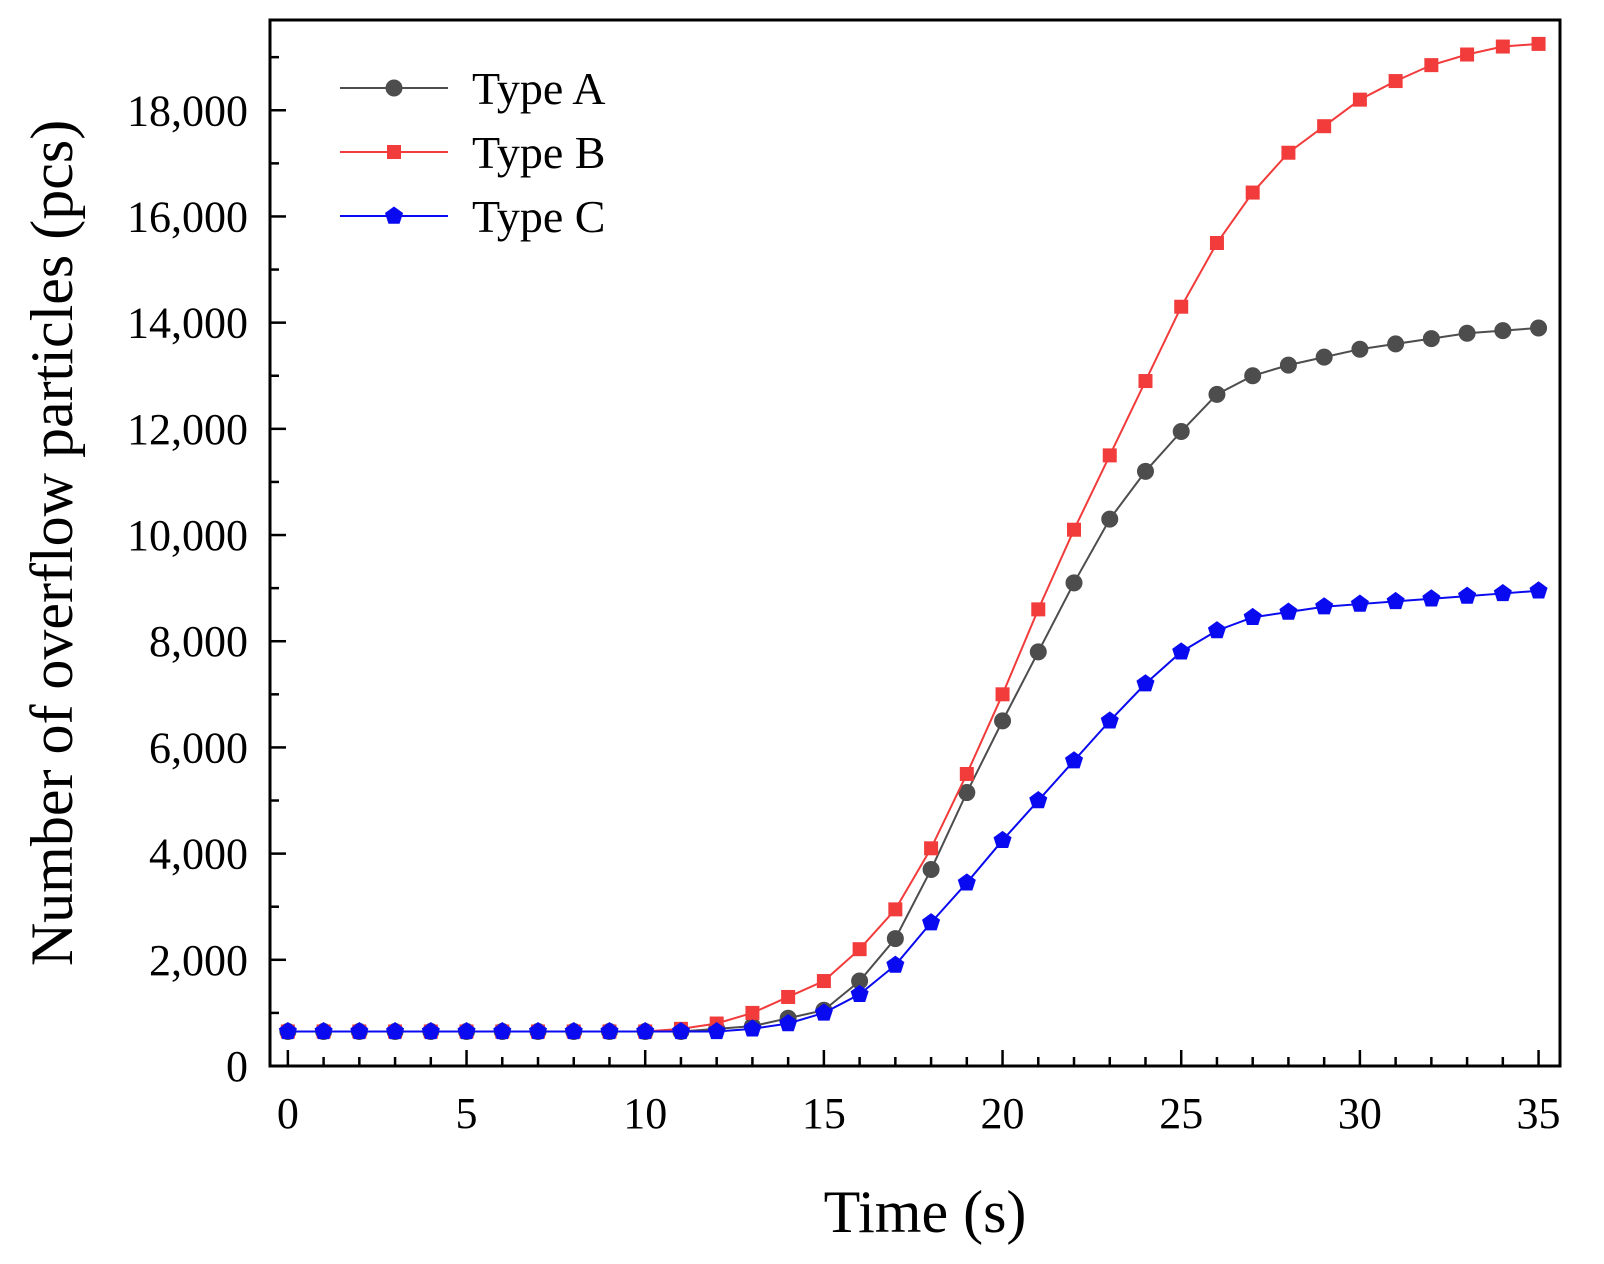  What do you see at coordinates (198, 747) in the screenshot?
I see `y-tick-label: 6,000` at bounding box center [198, 747].